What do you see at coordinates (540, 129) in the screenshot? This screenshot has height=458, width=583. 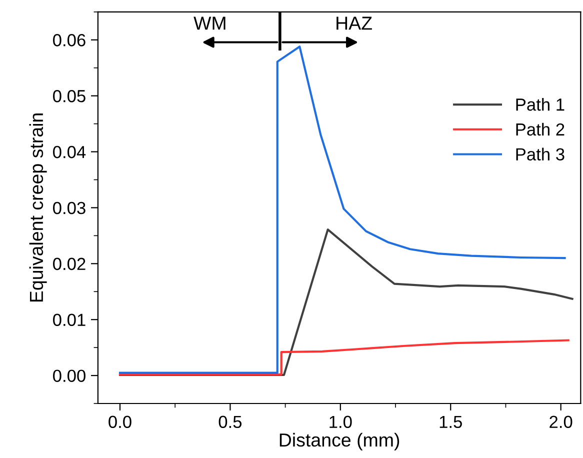 I see `legend-label: Path 2` at bounding box center [540, 129].